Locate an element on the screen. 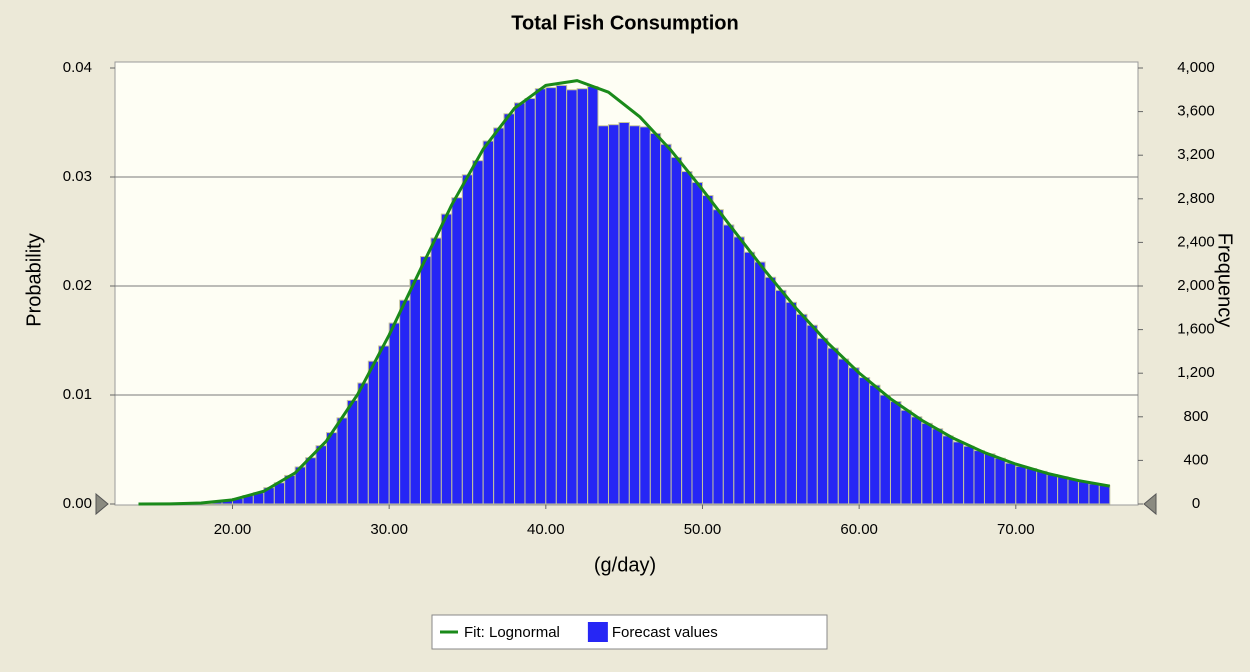 Image resolution: width=1250 pixels, height=672 pixels. y2-tick-label: 2,800 is located at coordinates (1196, 198).